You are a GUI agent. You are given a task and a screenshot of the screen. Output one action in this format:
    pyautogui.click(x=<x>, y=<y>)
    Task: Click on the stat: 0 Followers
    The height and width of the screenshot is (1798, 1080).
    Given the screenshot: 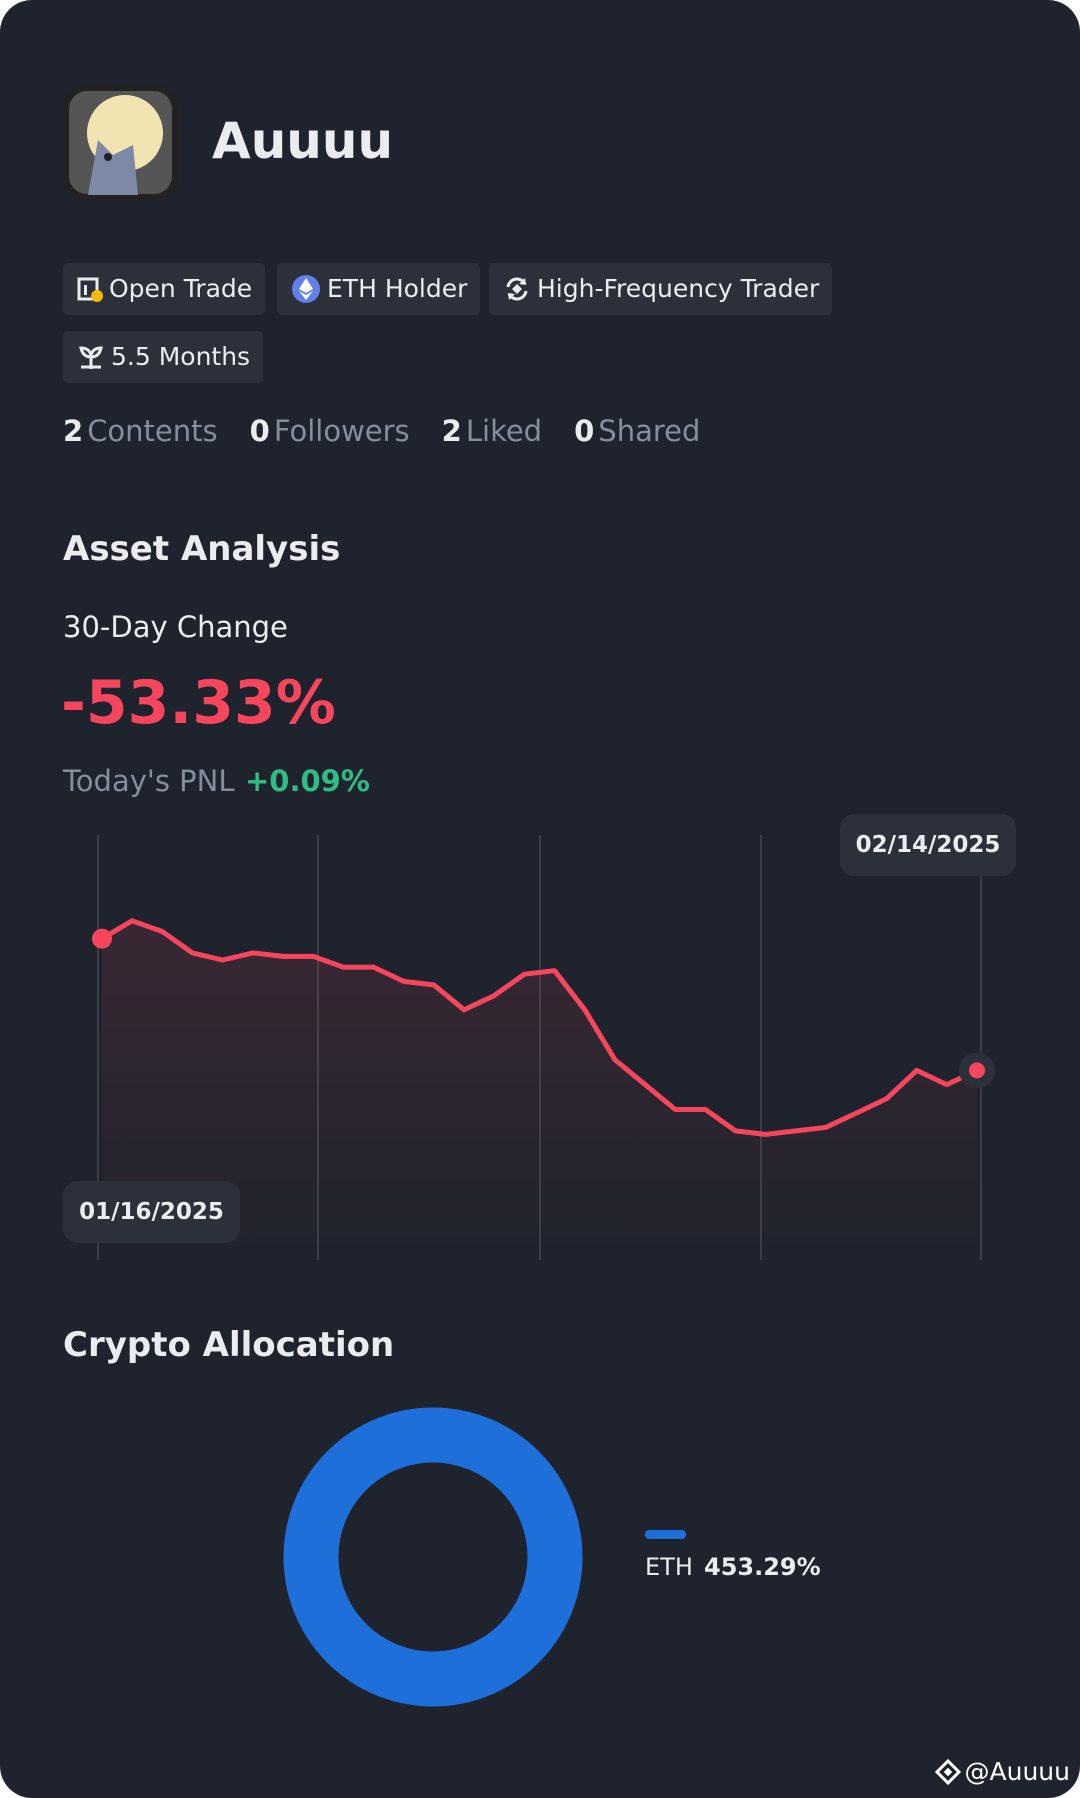 What is the action you would take?
    pyautogui.click(x=330, y=431)
    